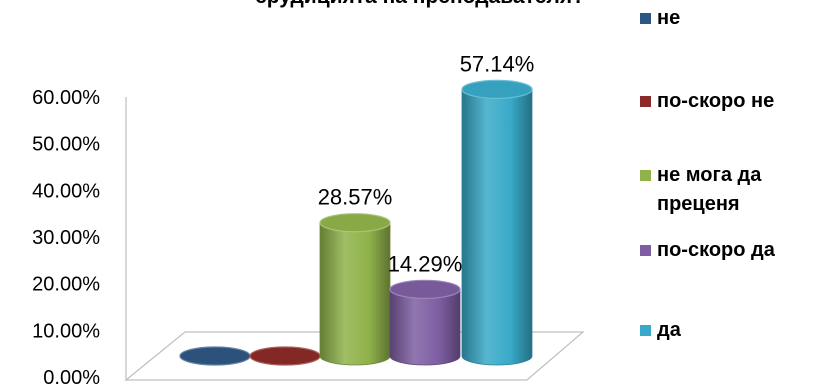  What do you see at coordinates (66, 285) in the screenshot?
I see `y-tick-label: 20.00%` at bounding box center [66, 285].